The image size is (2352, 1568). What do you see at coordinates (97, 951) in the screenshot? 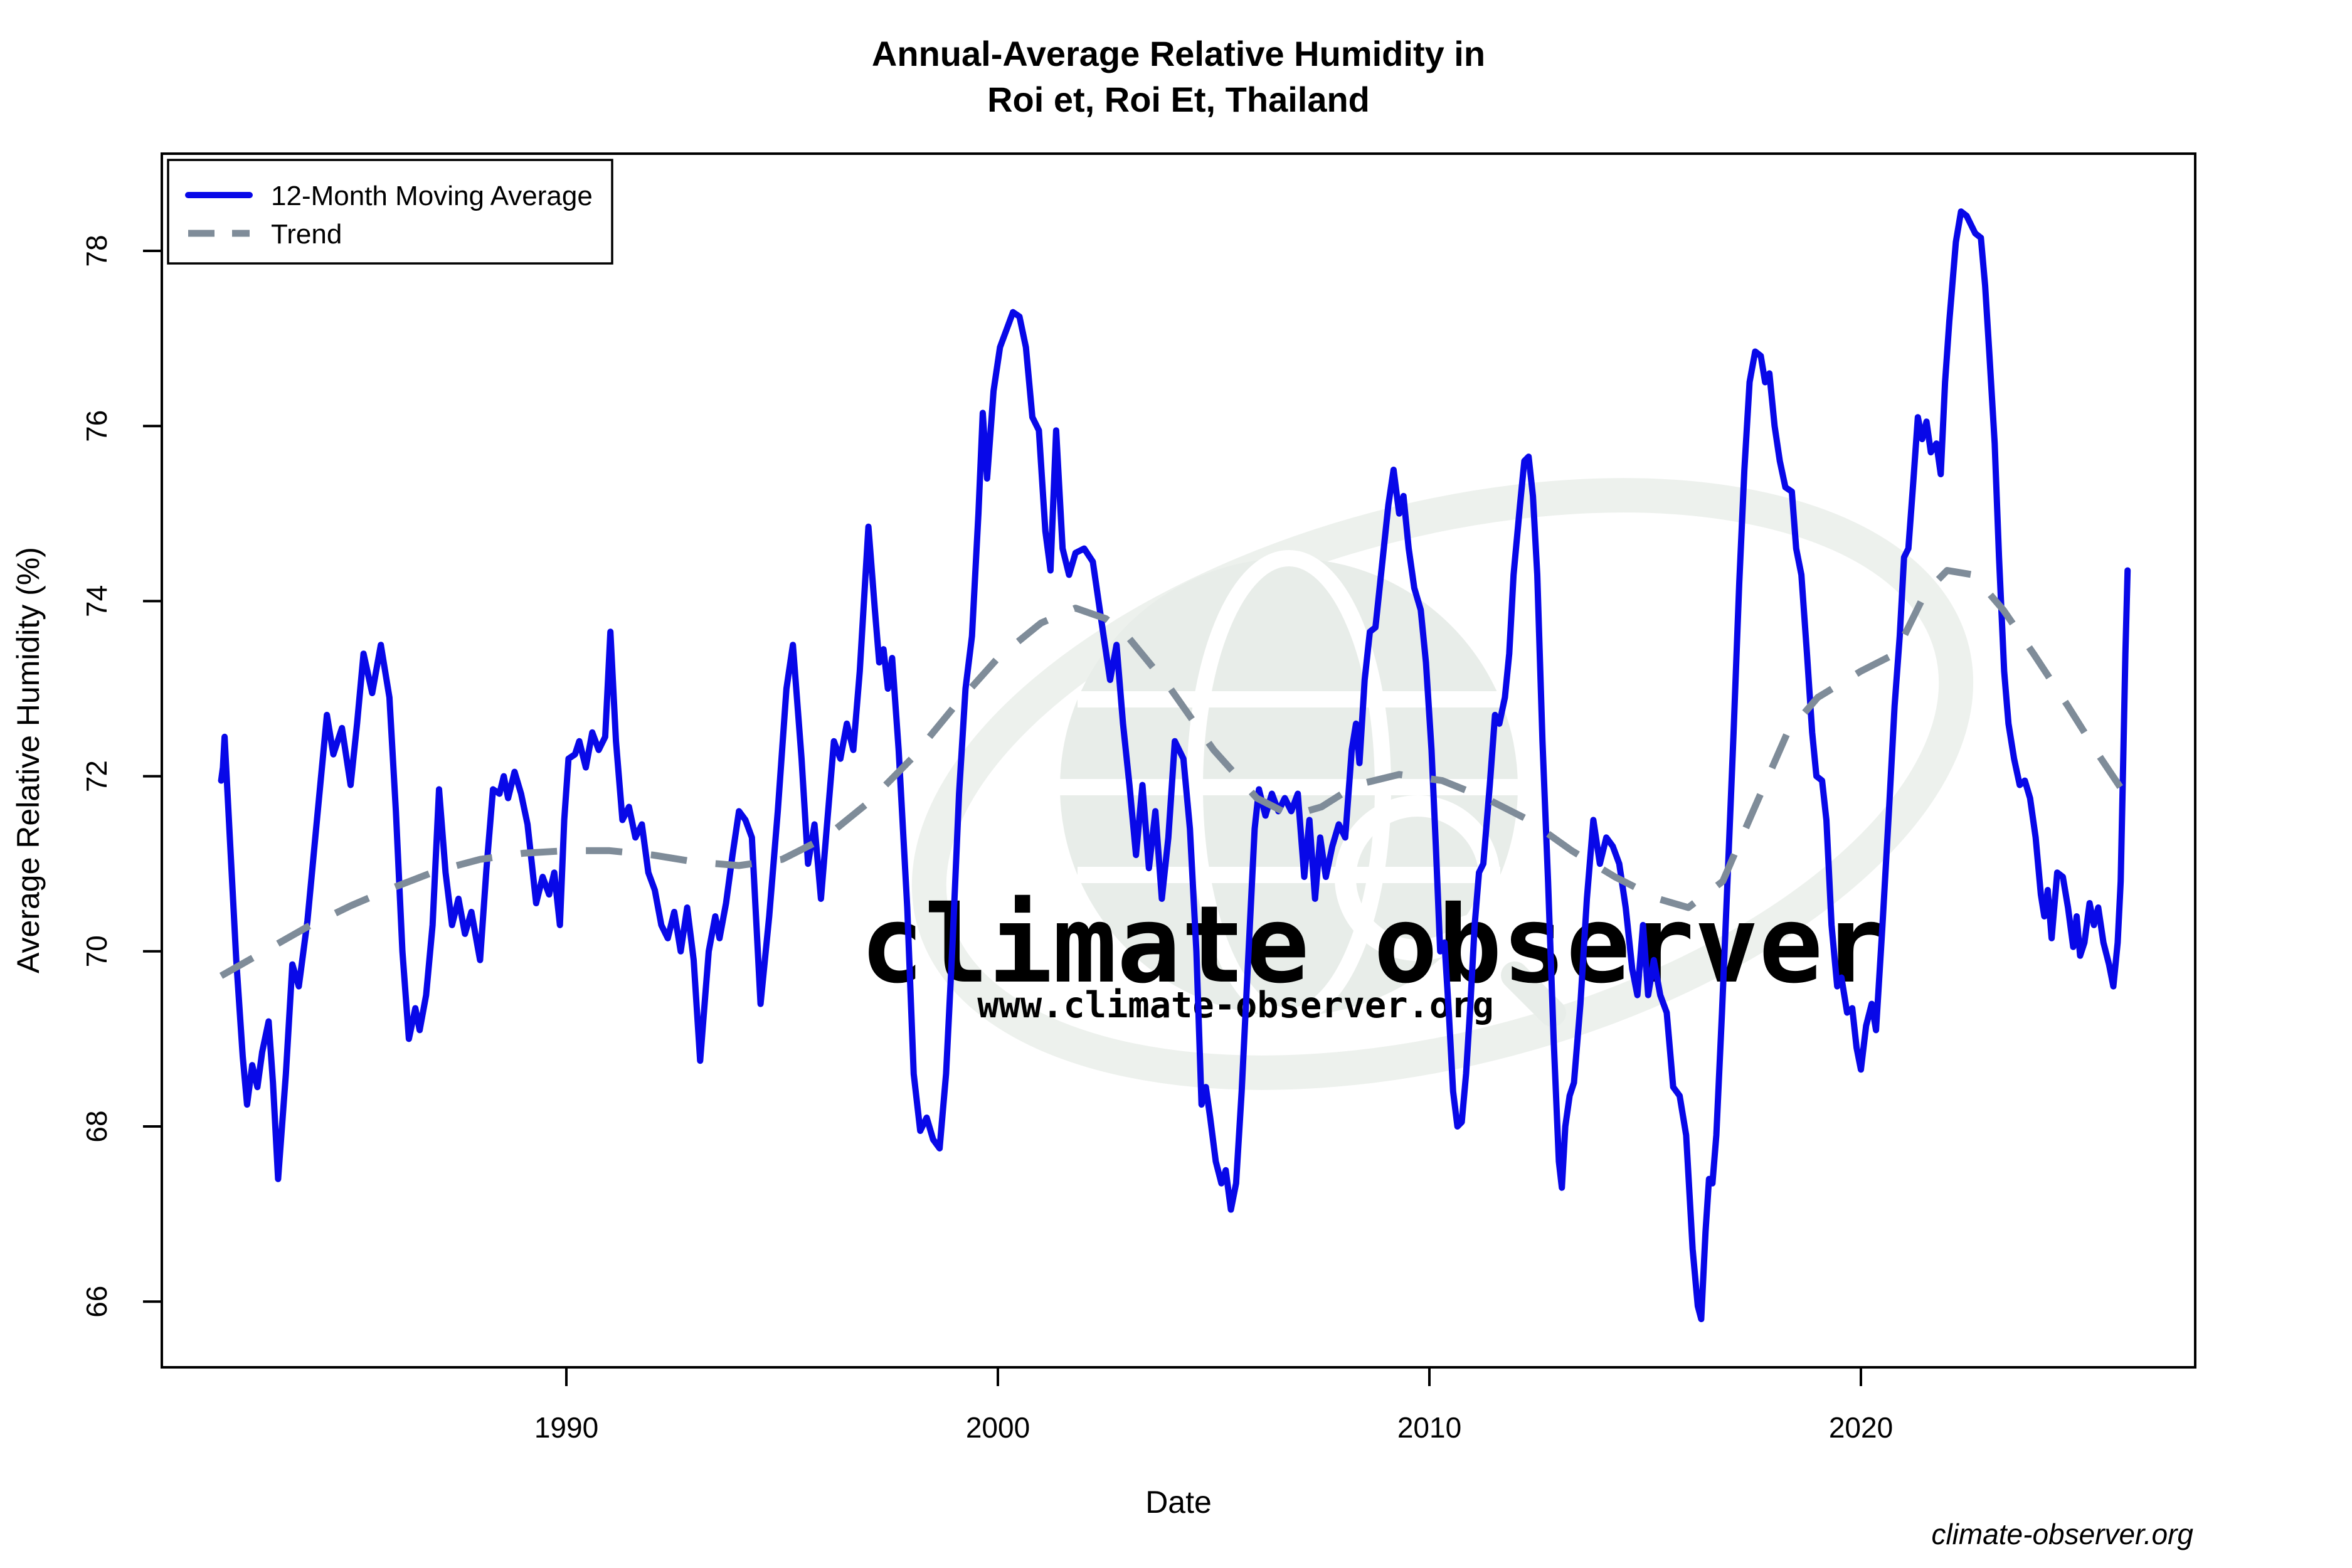
I see `y-tick-label: 70` at bounding box center [97, 951].